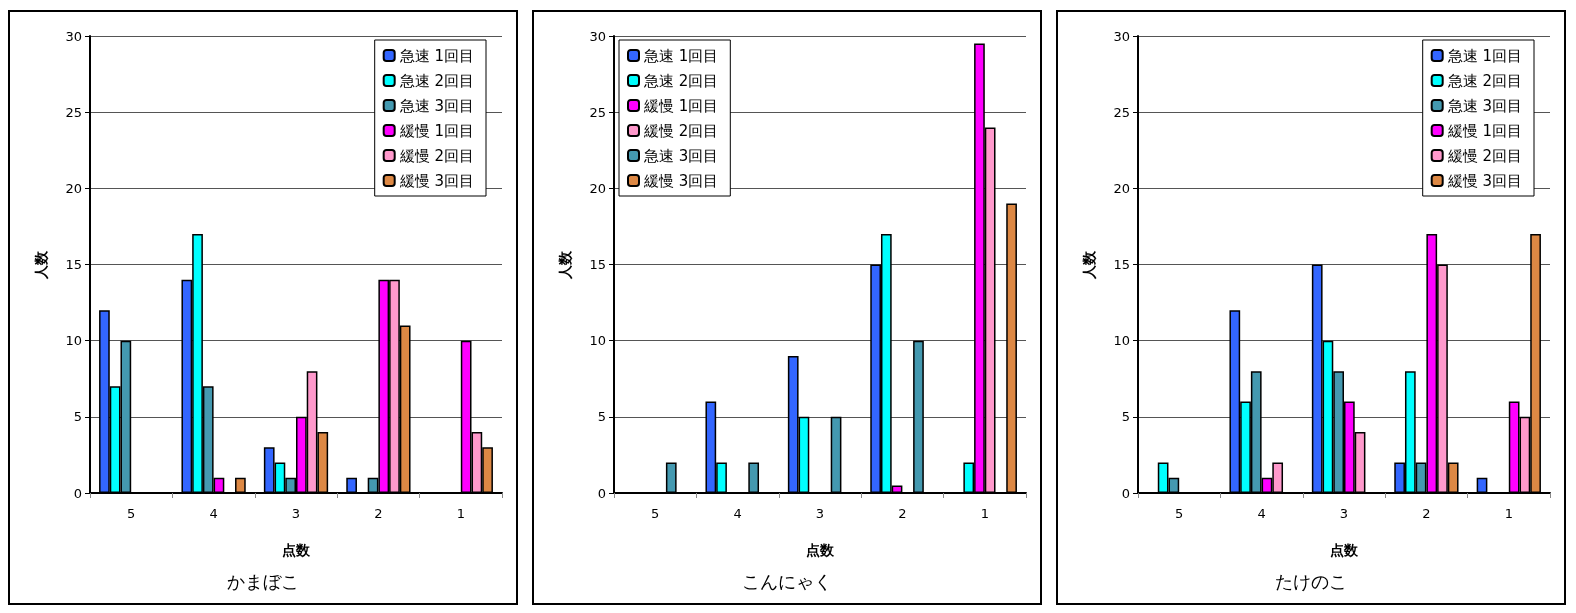  I want to click on text: こんにゃく, so click(787, 581).